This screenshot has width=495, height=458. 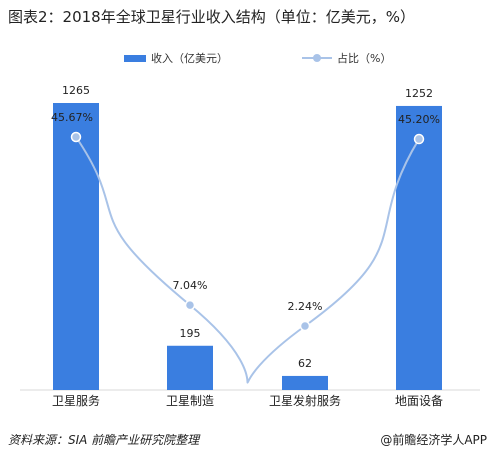 I want to click on bar-value-label-1: 195, so click(x=190, y=333).